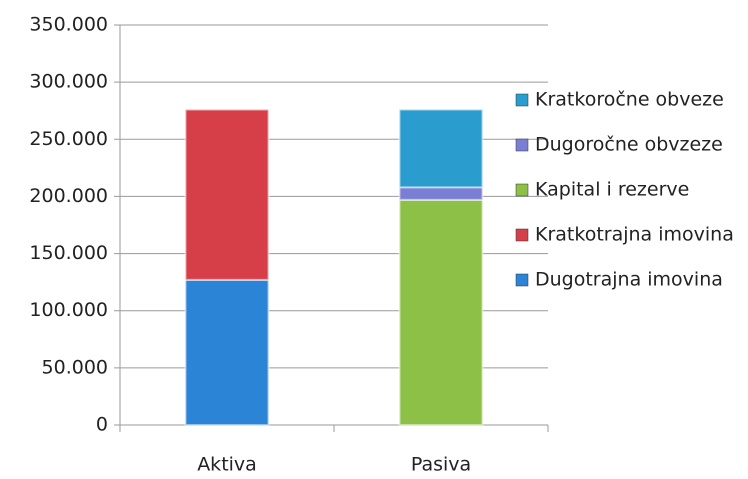 The height and width of the screenshot is (479, 748). What do you see at coordinates (227, 465) in the screenshot?
I see `x-tick-label: Aktiva` at bounding box center [227, 465].